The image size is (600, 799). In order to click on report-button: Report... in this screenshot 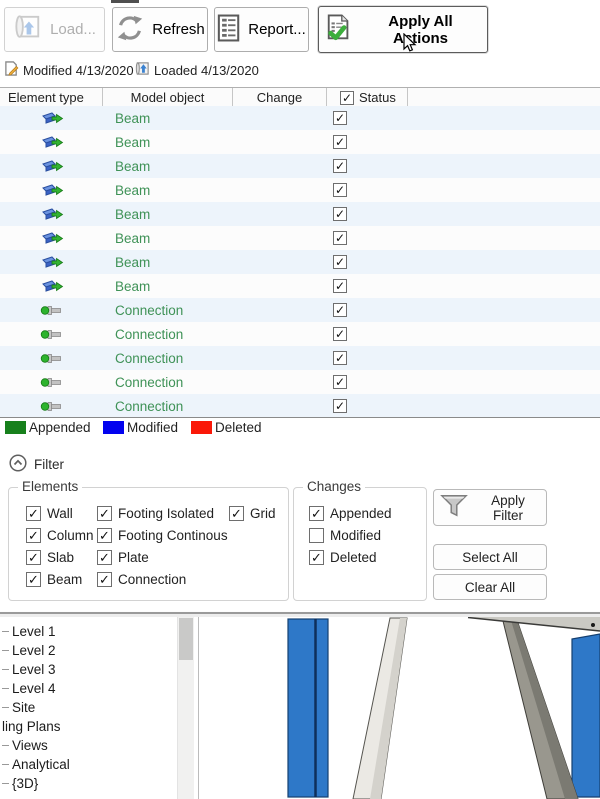, I will do `click(261, 29)`.